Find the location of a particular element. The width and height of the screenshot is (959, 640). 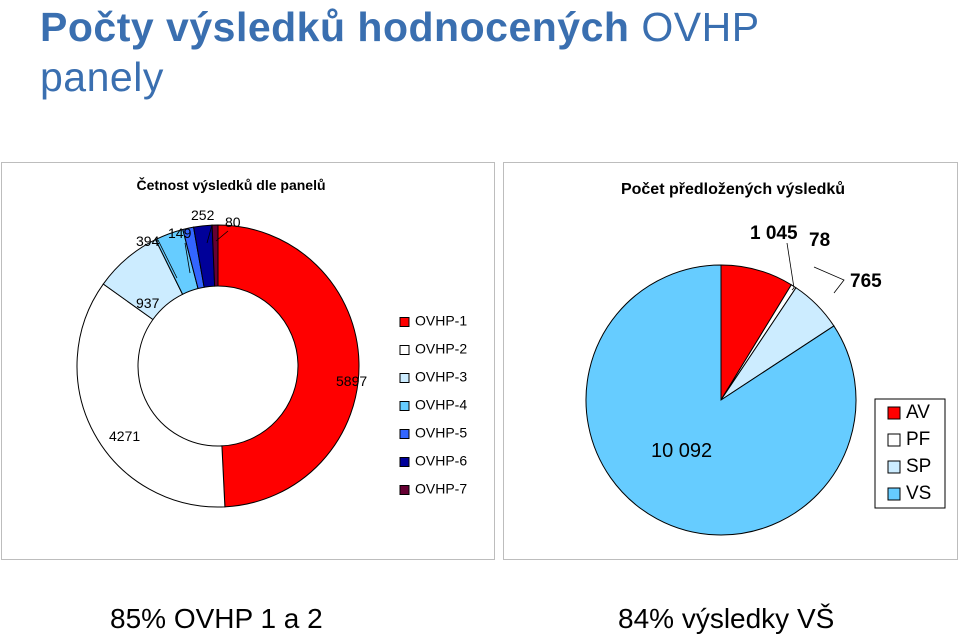

legend-label-av: AV is located at coordinates (918, 412).